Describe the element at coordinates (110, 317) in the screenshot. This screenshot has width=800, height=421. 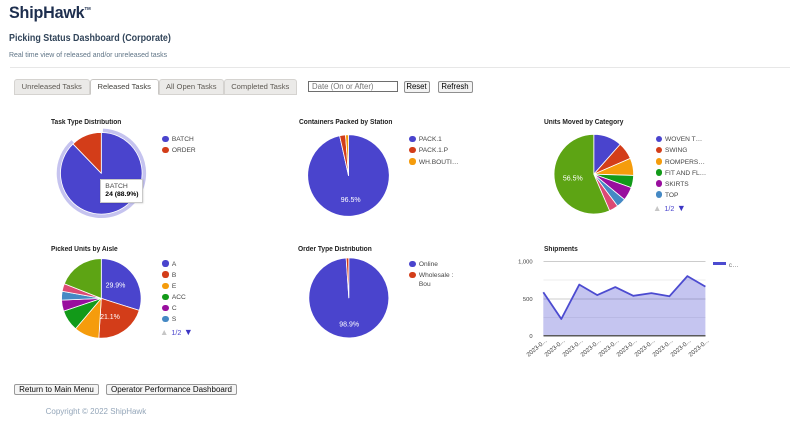
I see `svg-text: 21.1%` at that location.